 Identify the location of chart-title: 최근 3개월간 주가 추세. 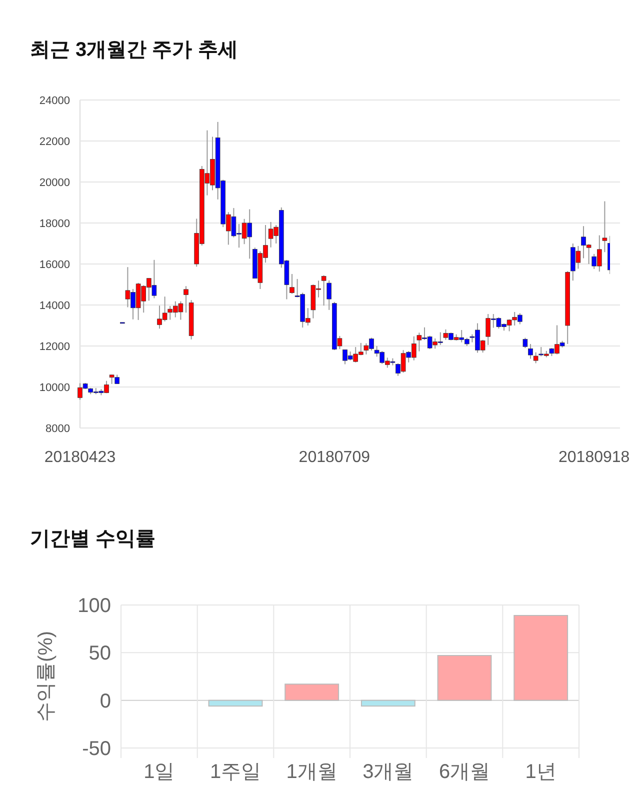
(134, 50).